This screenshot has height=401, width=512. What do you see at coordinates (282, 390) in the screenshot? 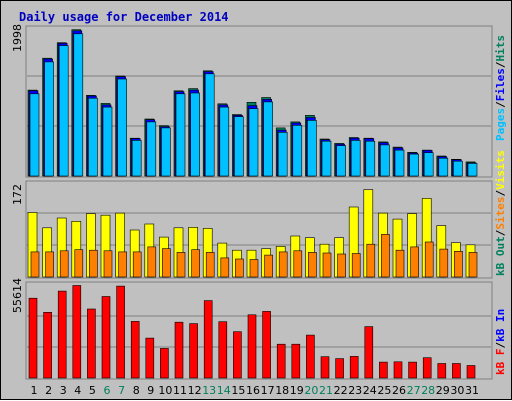
I see `day-label-18: 18` at bounding box center [282, 390].